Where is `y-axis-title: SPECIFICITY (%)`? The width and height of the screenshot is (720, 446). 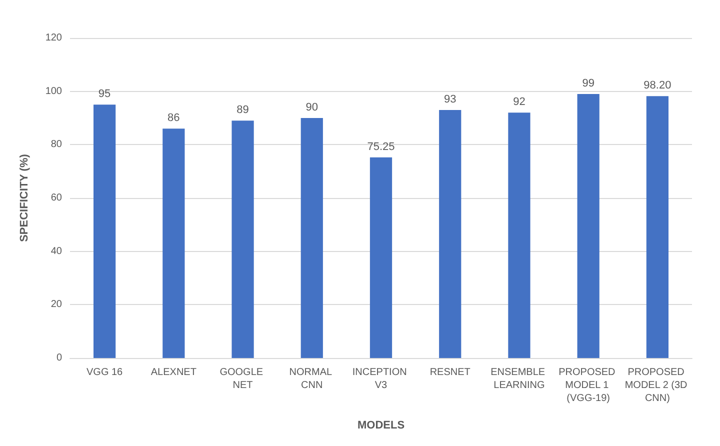
y-axis-title: SPECIFICITY (%) is located at coordinates (24, 198).